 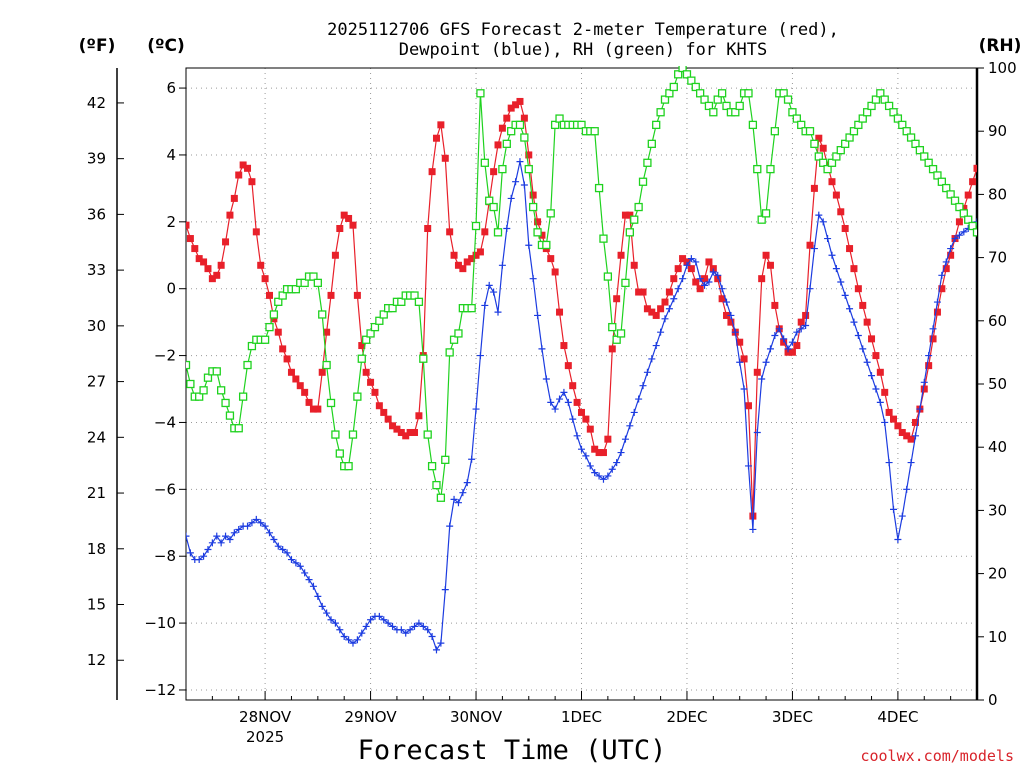 What do you see at coordinates (96, 493) in the screenshot?
I see `fahrenheit-tick-label-21: 21` at bounding box center [96, 493].